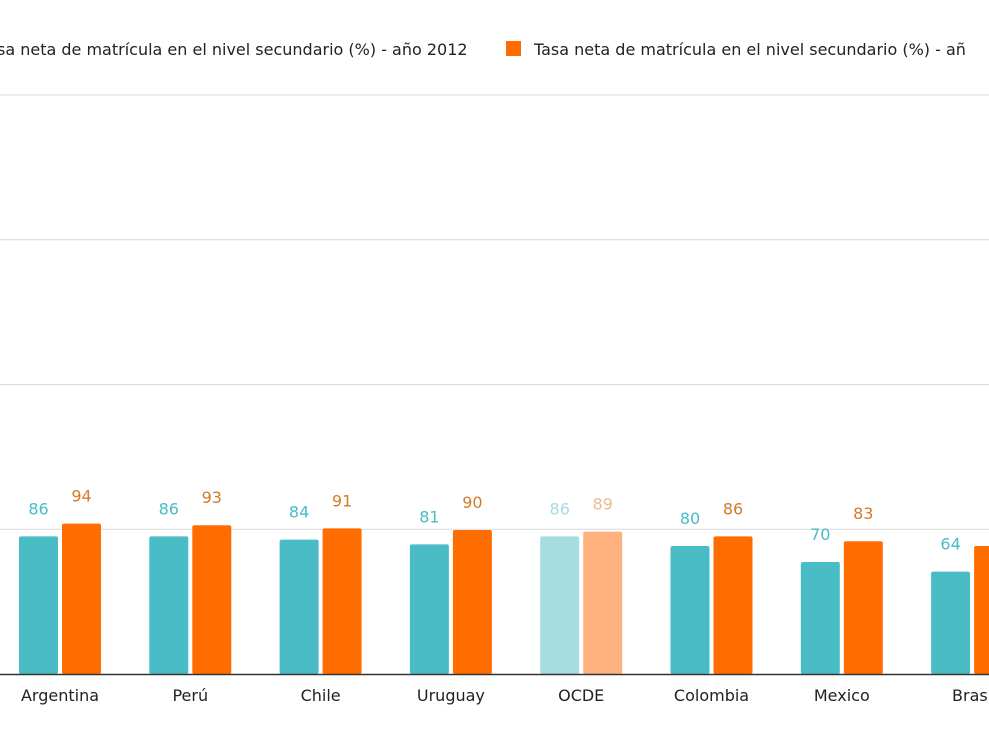  What do you see at coordinates (690, 518) in the screenshot?
I see `value-label-colombia-series-1: 80` at bounding box center [690, 518].